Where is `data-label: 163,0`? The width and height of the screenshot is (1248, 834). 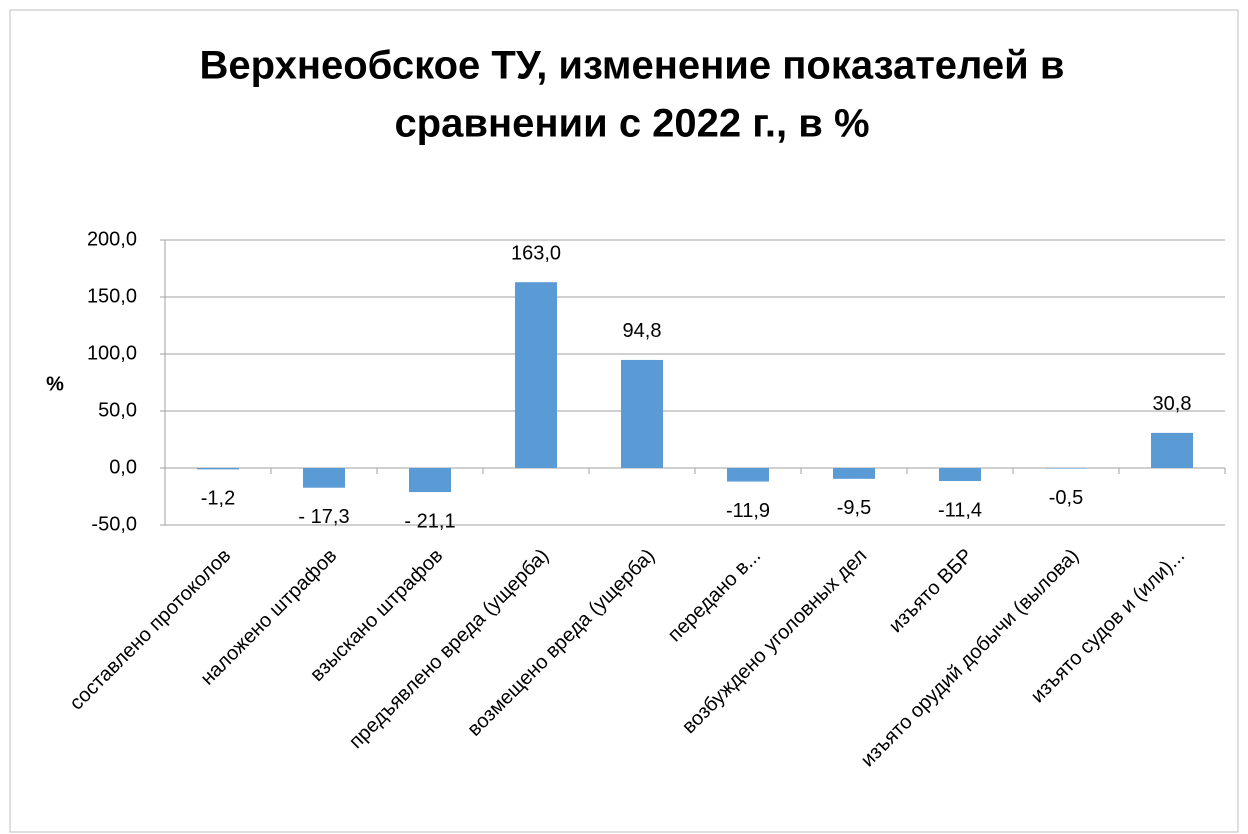
data-label: 163,0 is located at coordinates (536, 253).